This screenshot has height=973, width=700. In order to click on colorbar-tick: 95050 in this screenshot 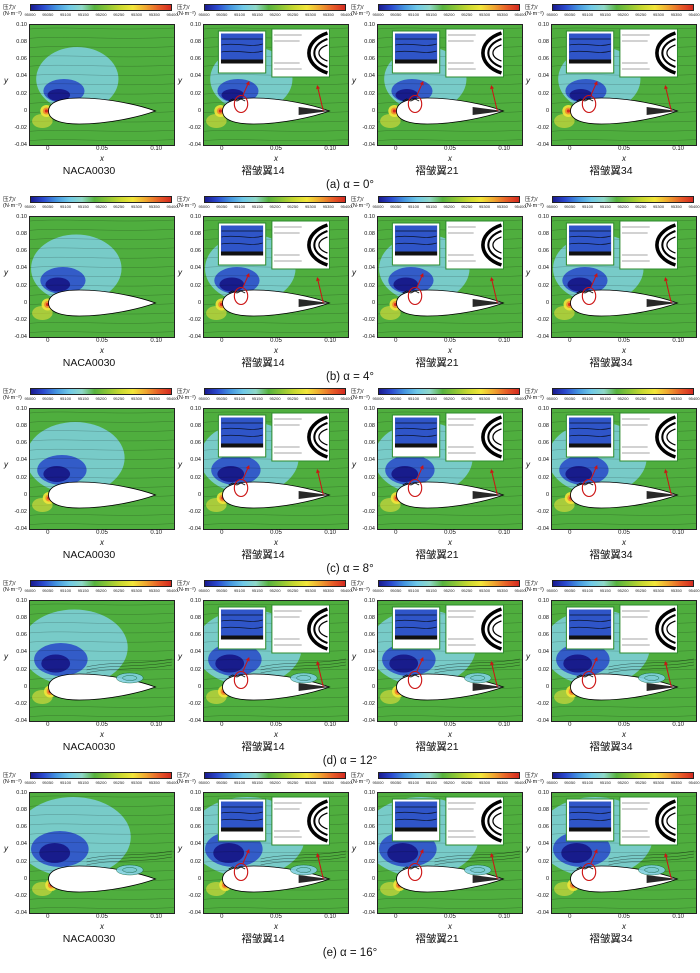, I will do `click(48, 14)`.